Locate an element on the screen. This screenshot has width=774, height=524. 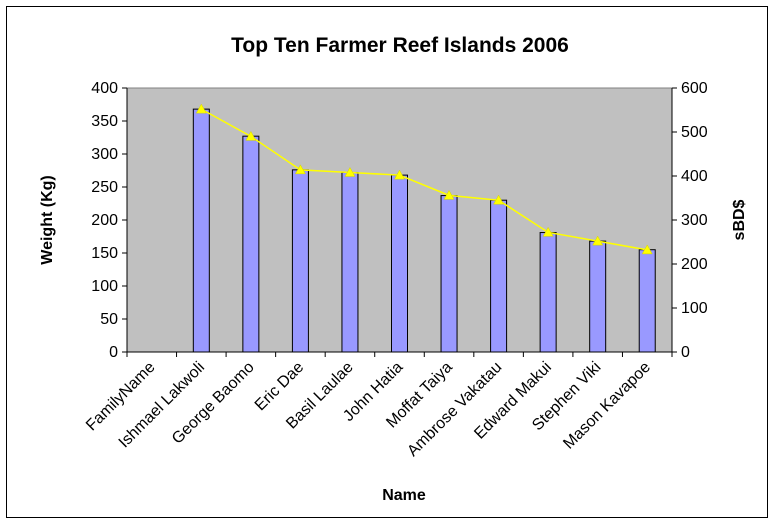
y2-tick-label-0: 0 is located at coordinates (685, 352).